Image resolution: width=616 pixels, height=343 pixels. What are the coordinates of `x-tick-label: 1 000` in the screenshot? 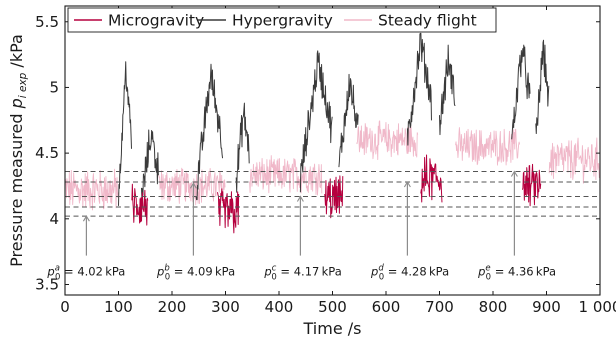 It's located at (597, 307).